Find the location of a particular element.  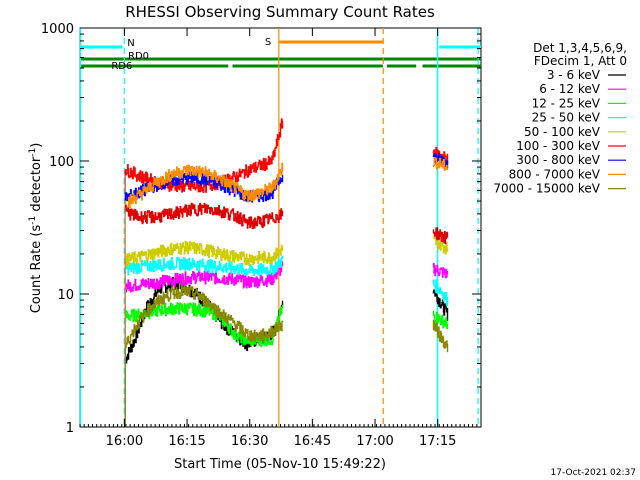

series-line-8-a is located at coordinates (204, 317).